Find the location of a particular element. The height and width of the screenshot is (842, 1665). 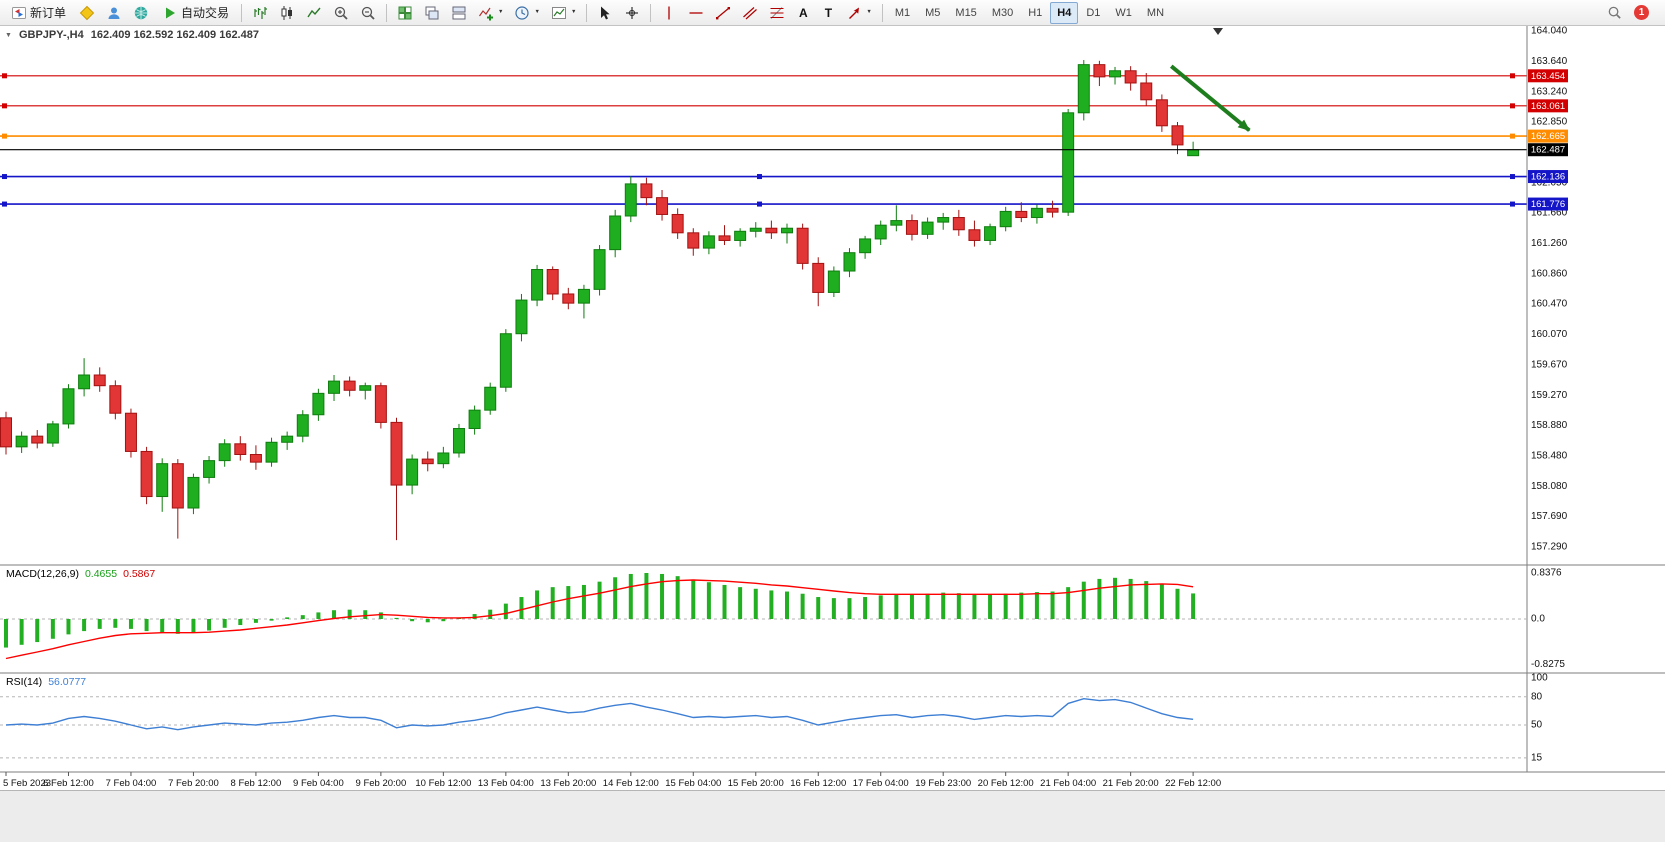

arrows-button: ▼ is located at coordinates (858, 13).